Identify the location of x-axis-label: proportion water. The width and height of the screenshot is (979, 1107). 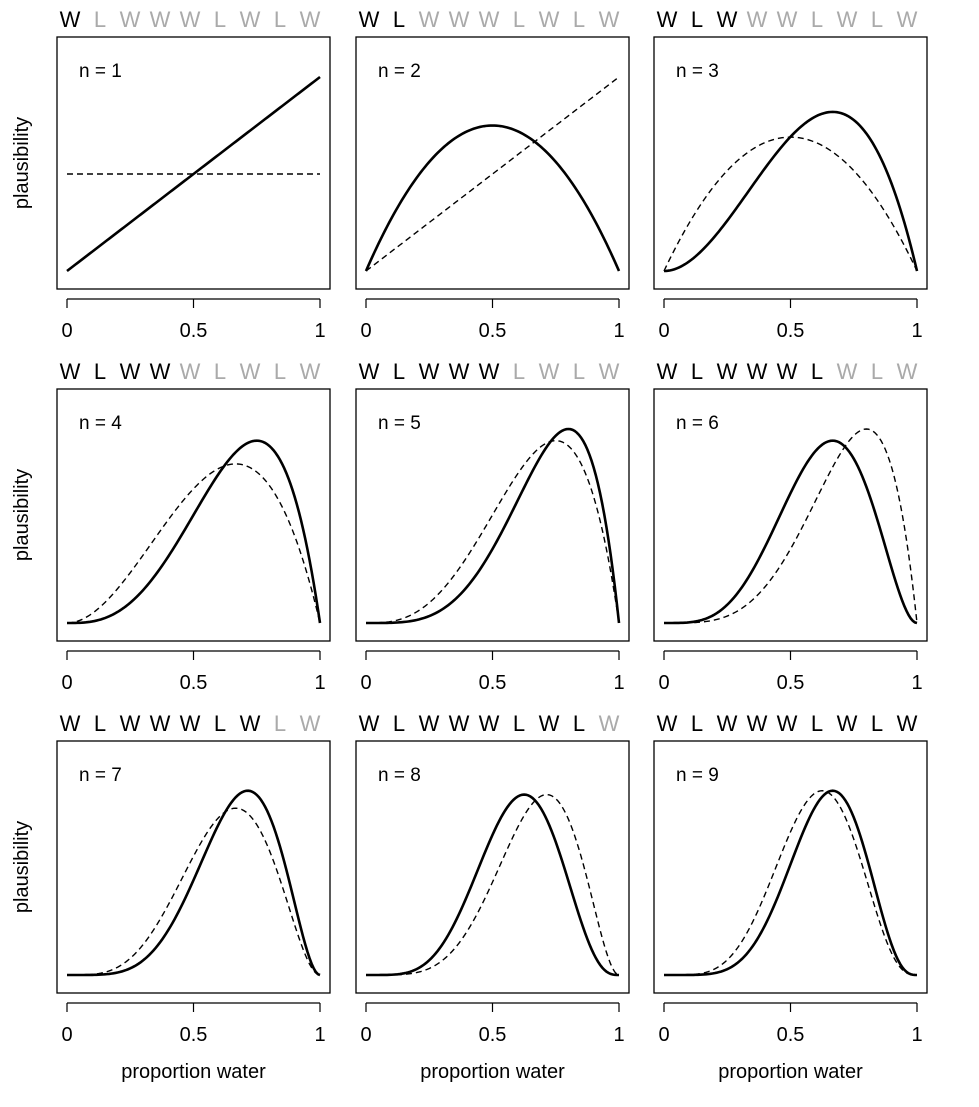
(193, 1072).